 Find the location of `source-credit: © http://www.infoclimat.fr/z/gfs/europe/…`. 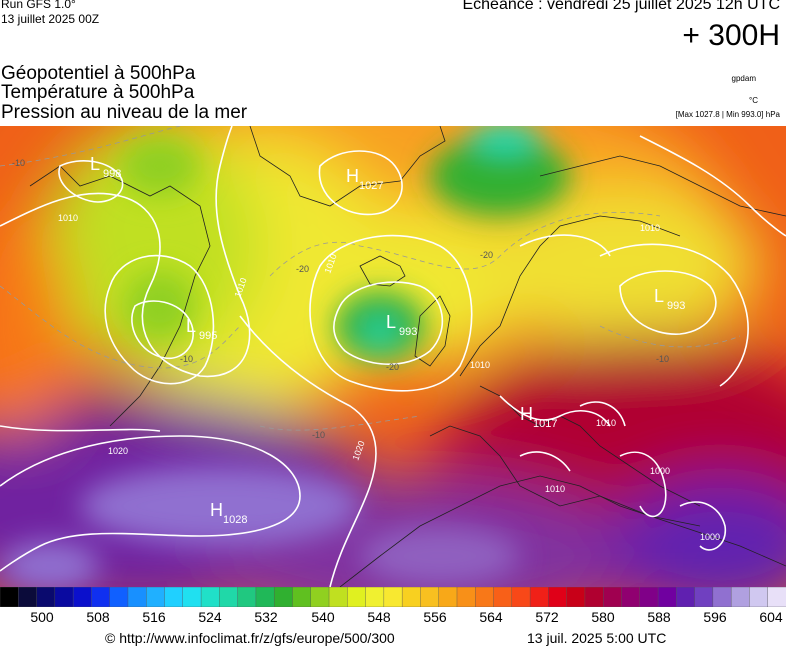

source-credit: © http://www.infoclimat.fr/z/gfs/europe/… is located at coordinates (250, 638).